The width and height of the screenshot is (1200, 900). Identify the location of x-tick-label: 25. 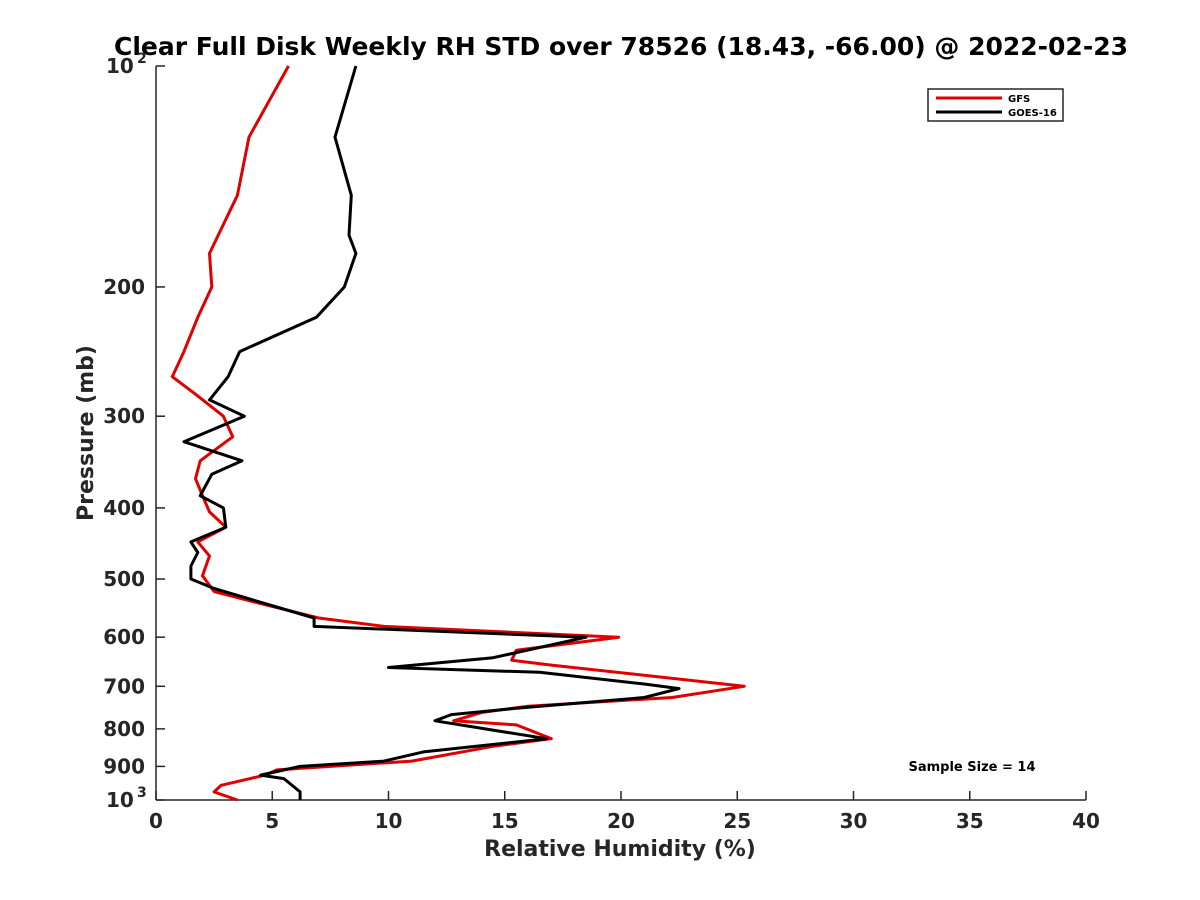
(737, 821).